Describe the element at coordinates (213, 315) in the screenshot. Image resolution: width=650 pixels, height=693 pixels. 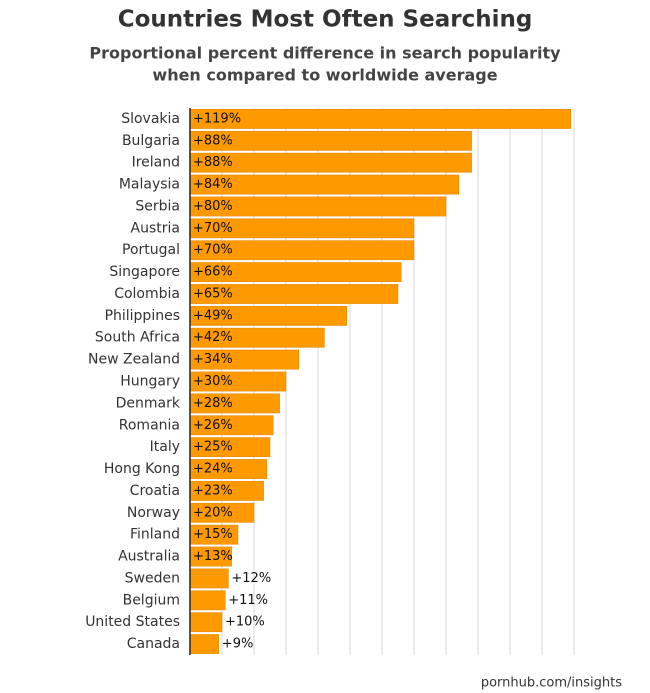
I see `value-label: +49%` at that location.